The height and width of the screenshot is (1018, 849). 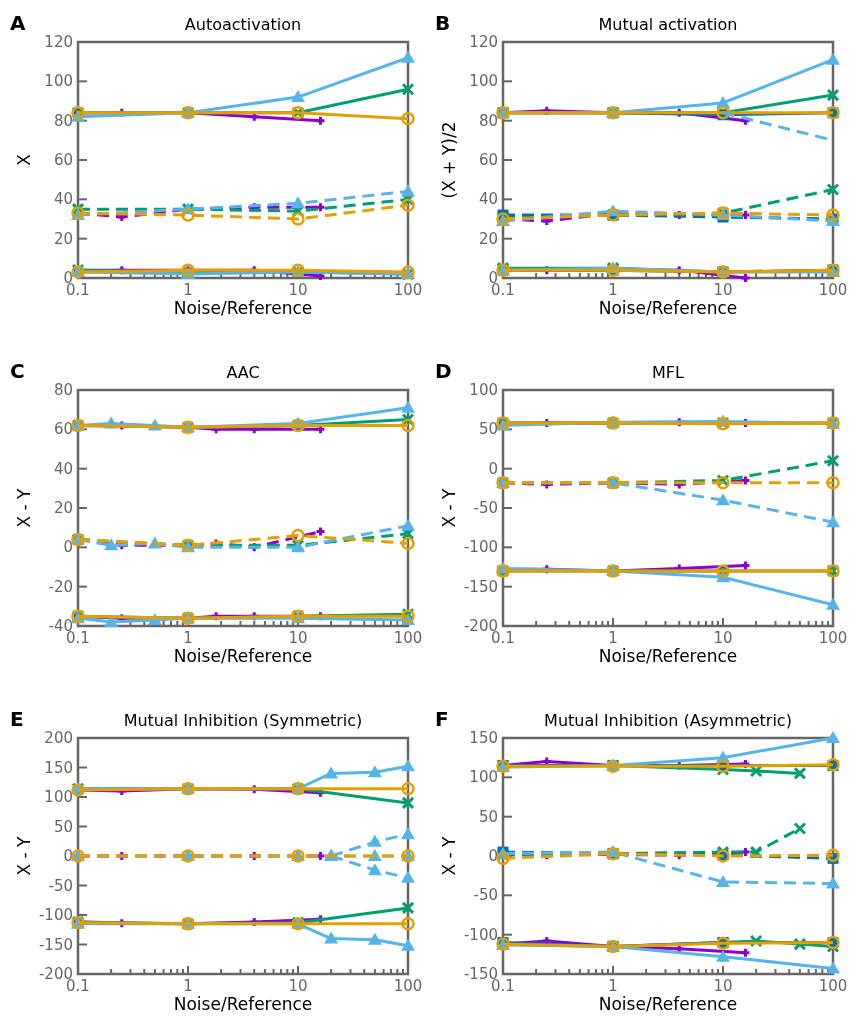 I want to click on y-tick-label: -20, so click(x=60, y=586).